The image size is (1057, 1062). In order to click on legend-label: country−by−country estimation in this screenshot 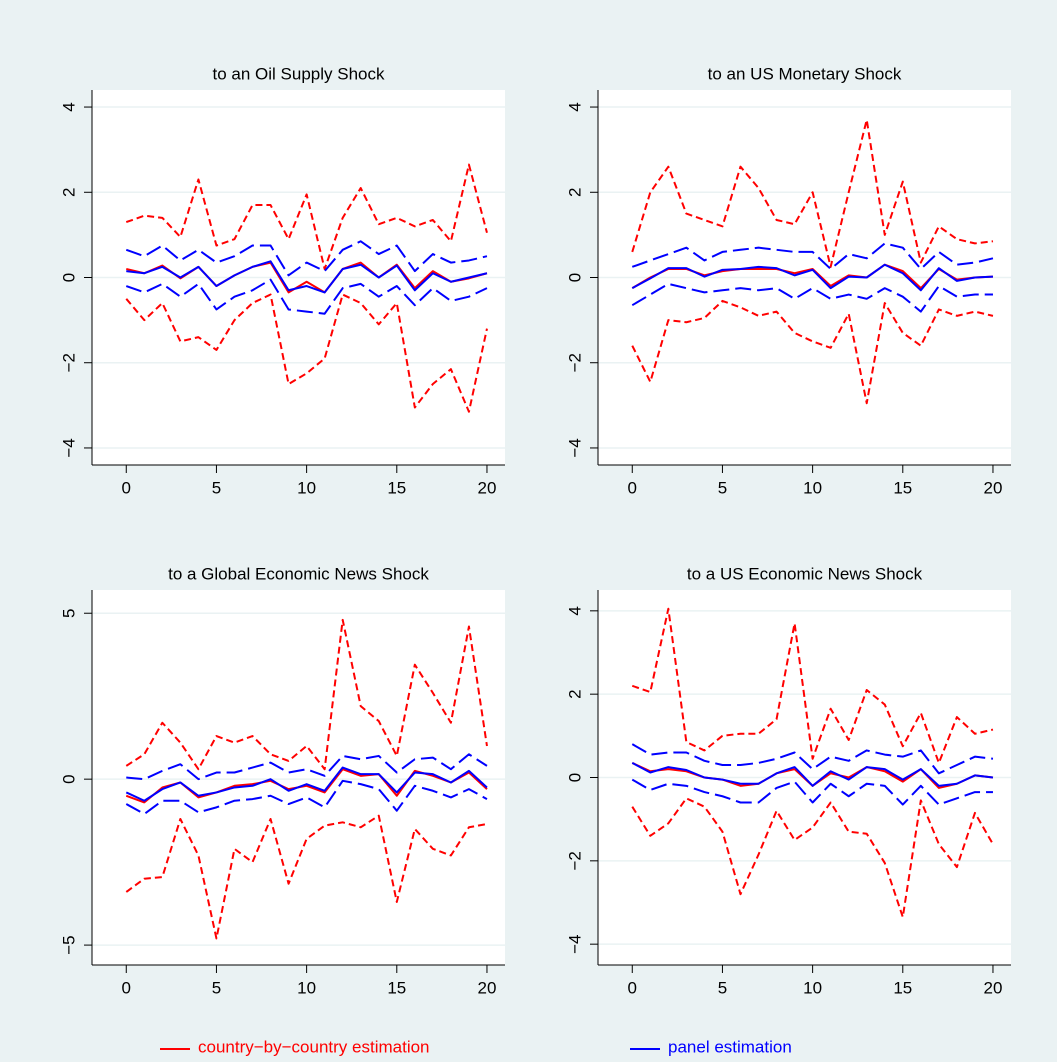, I will do `click(314, 1046)`.